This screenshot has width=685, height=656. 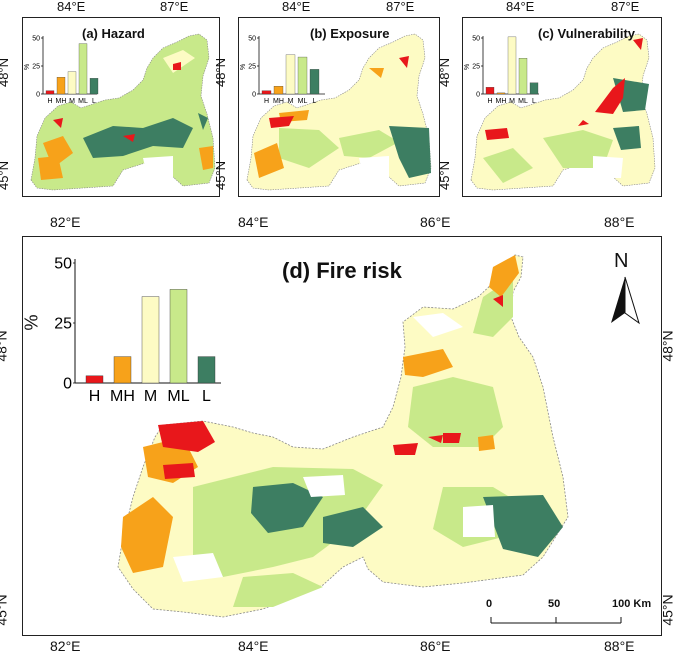 I want to click on panel-b-map, so click(x=339, y=112).